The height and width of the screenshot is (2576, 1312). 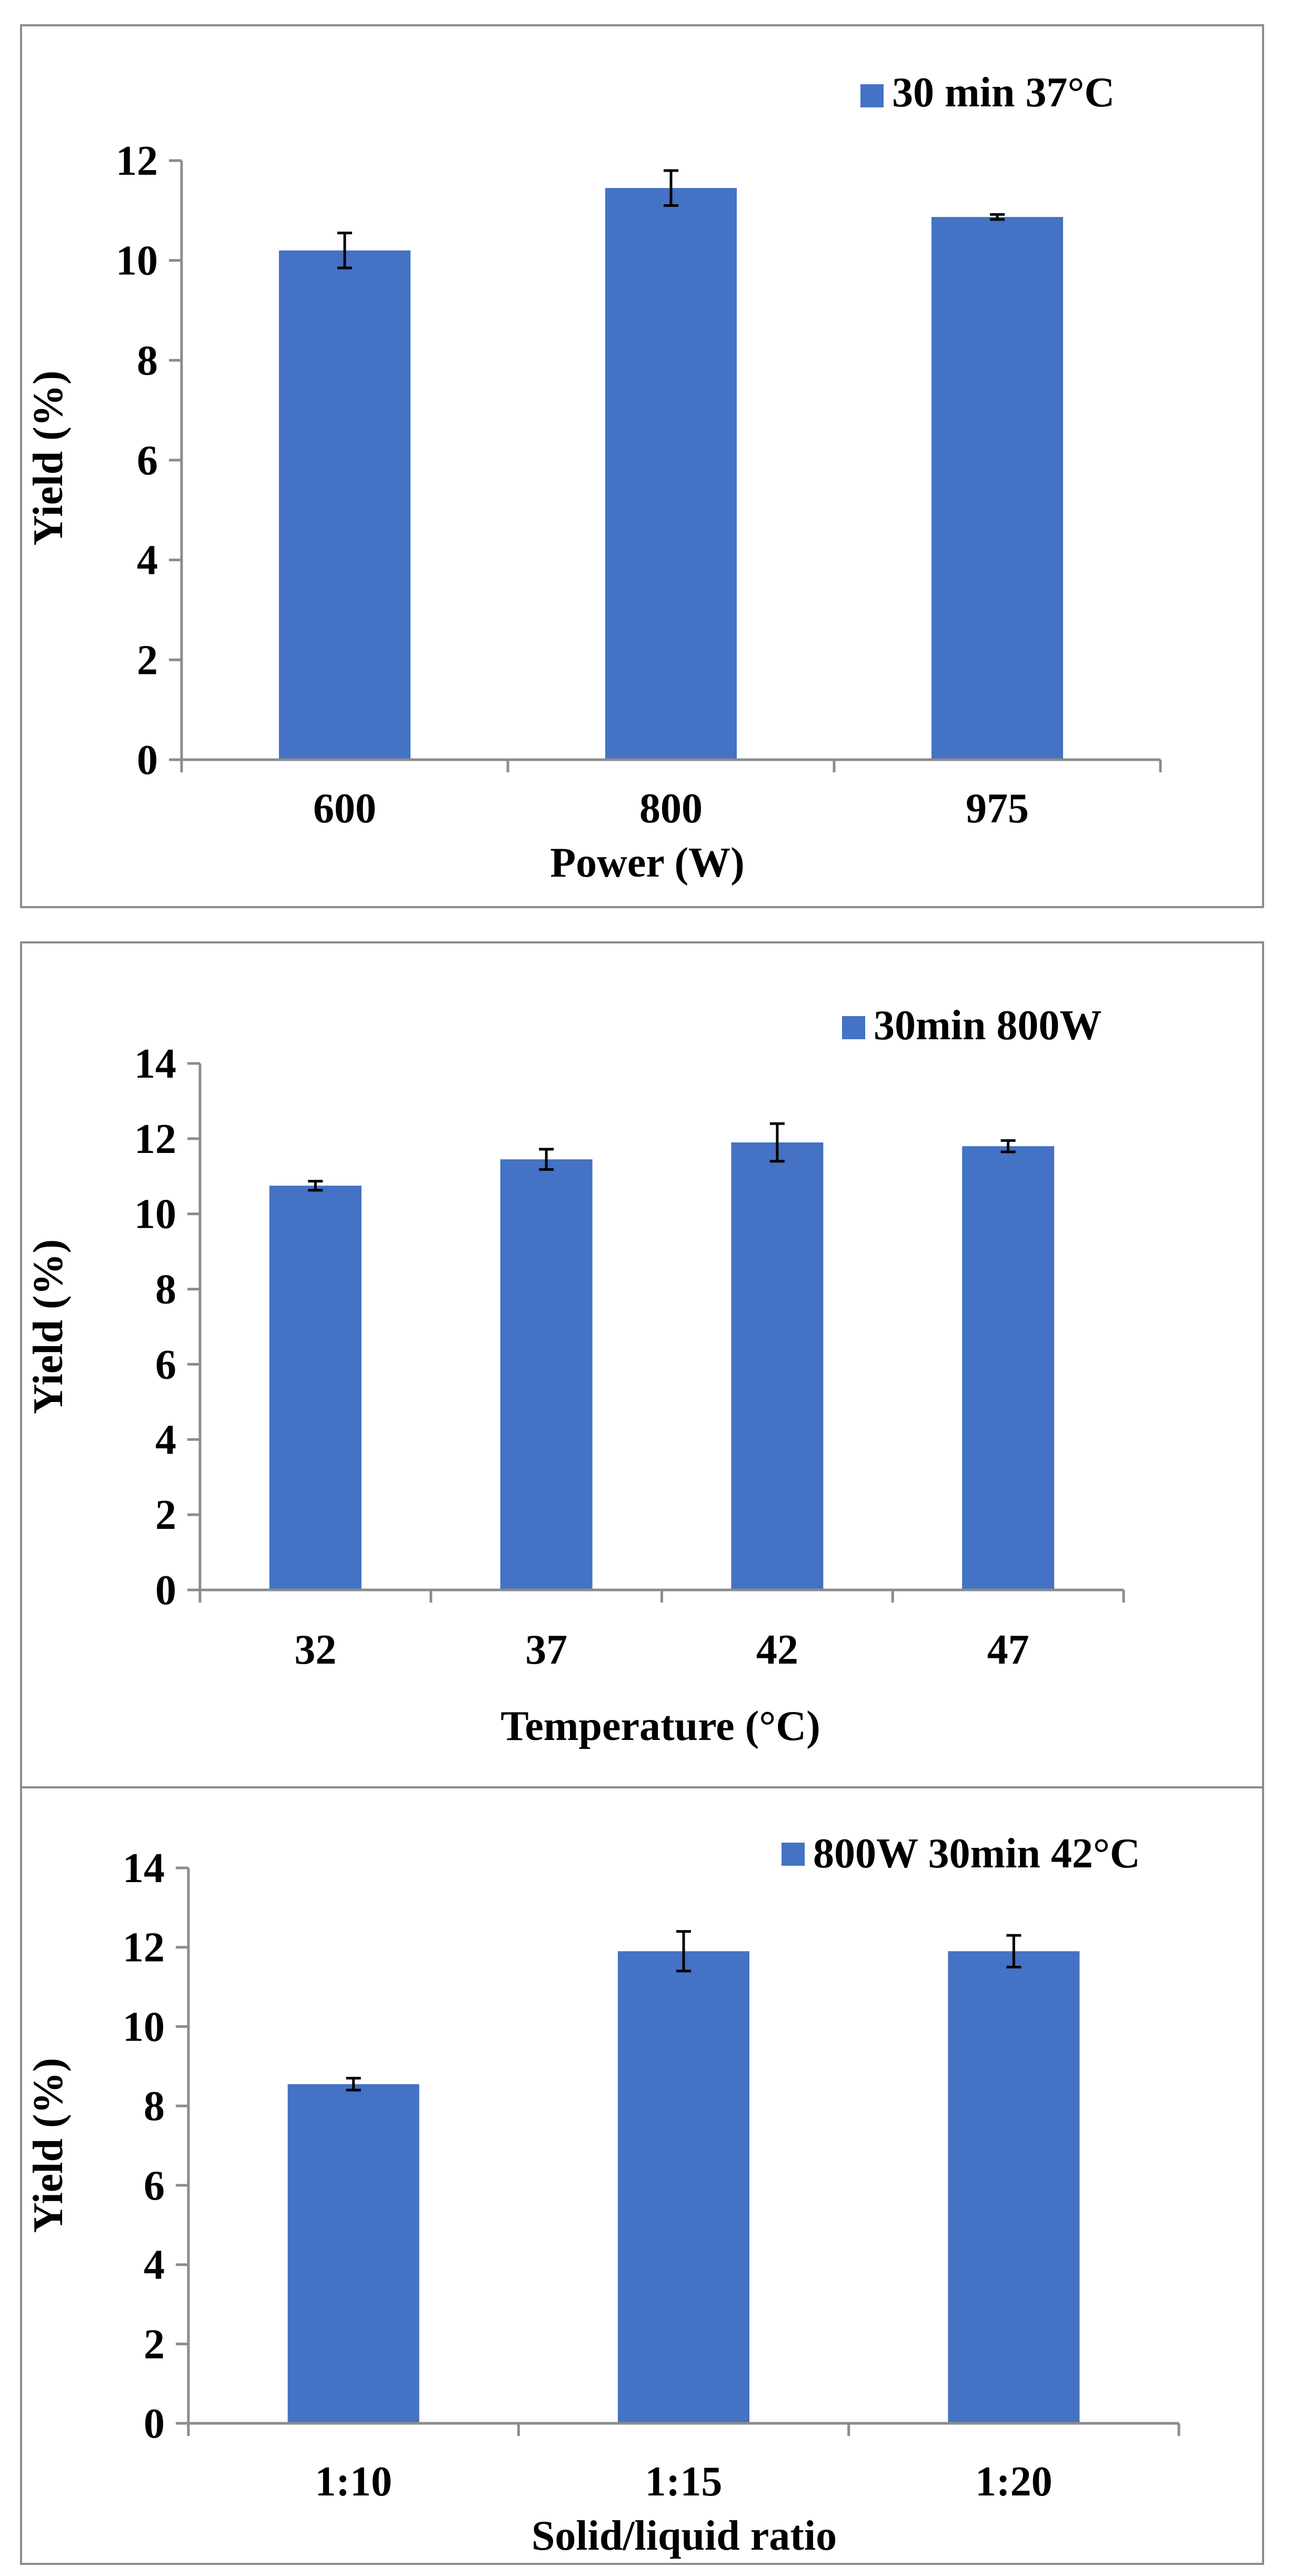 What do you see at coordinates (976, 1854) in the screenshot?
I see `legend-label: 800W 30min 42°C` at bounding box center [976, 1854].